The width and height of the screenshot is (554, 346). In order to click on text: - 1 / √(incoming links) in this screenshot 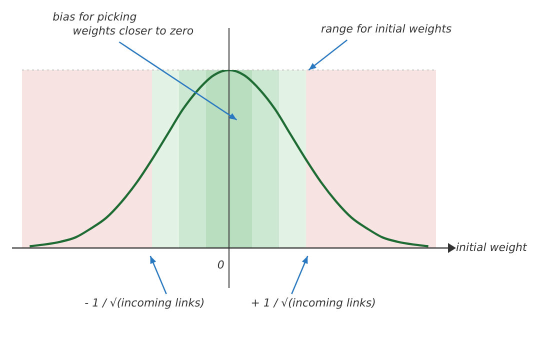, I will do `click(144, 303)`.